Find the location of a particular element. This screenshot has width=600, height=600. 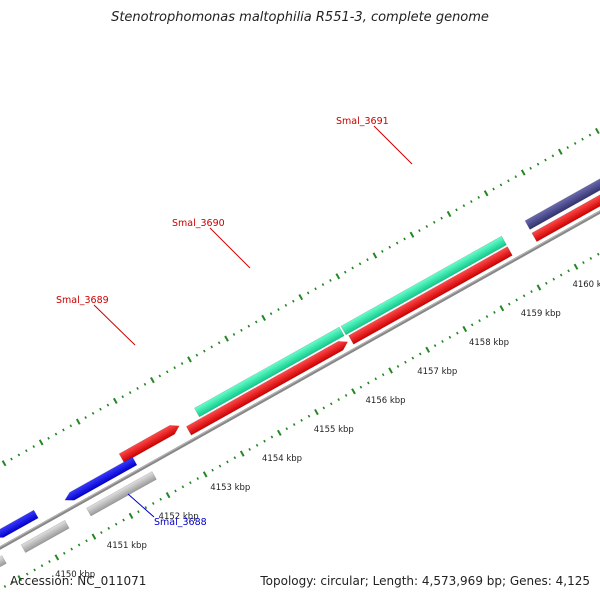

tick-label: 4159 kbp is located at coordinates (541, 314).